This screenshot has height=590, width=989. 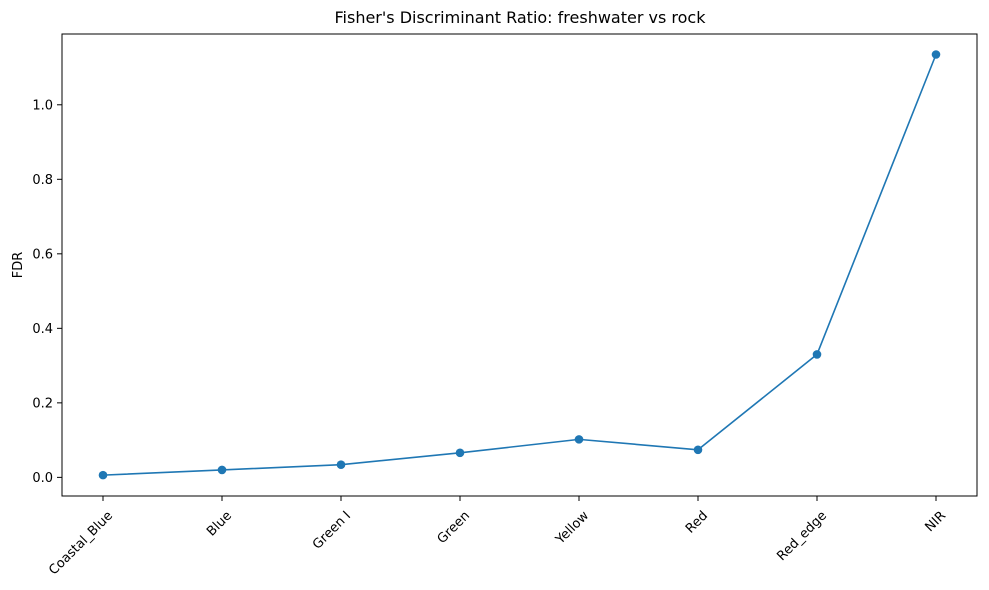 What do you see at coordinates (18, 265) in the screenshot?
I see `y-axis-label: FDR` at bounding box center [18, 265].